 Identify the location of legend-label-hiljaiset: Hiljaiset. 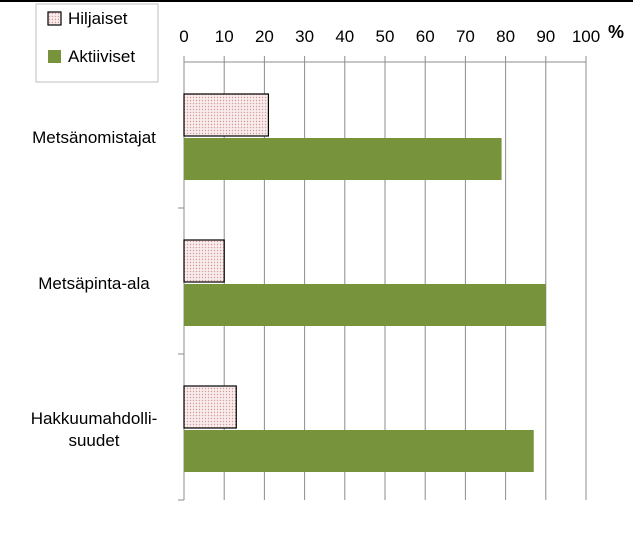
(98, 18).